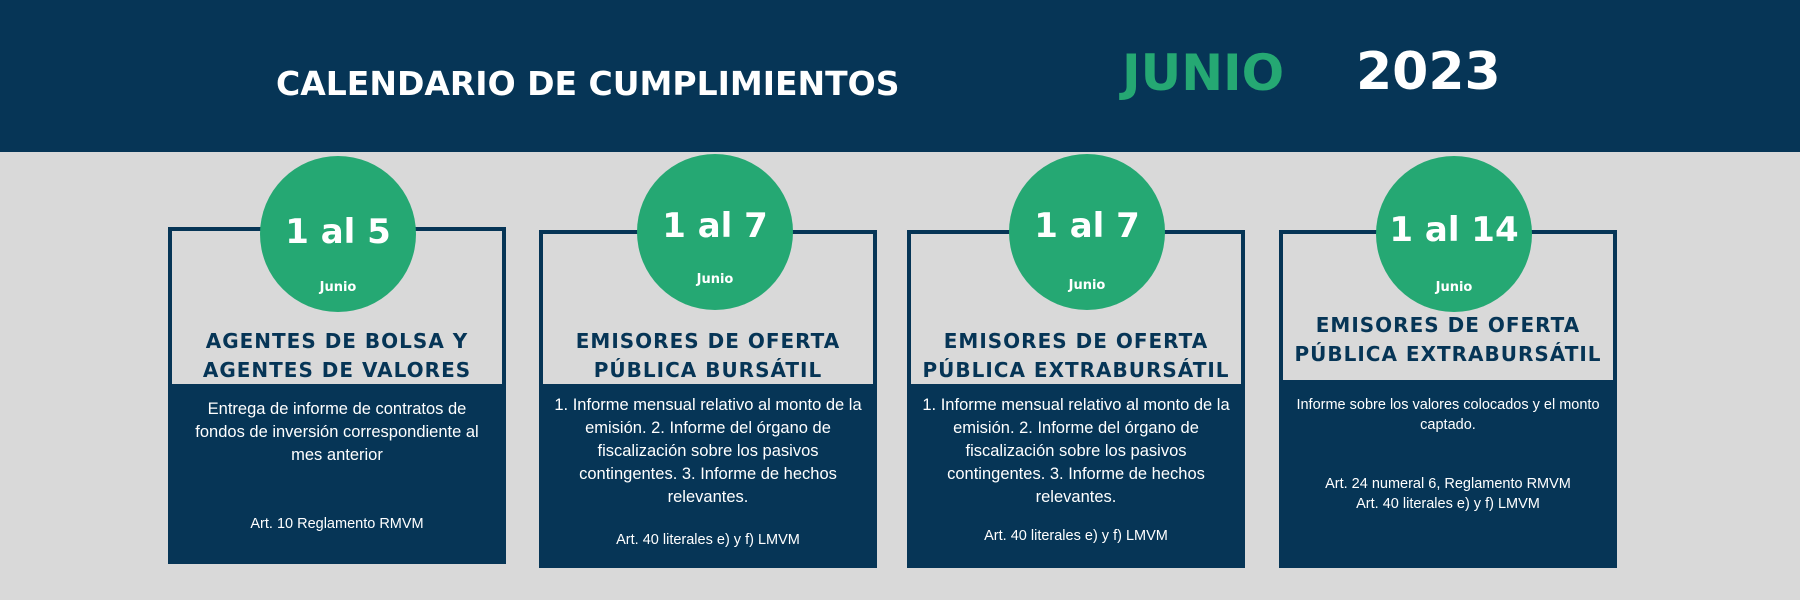 This screenshot has height=600, width=1800. What do you see at coordinates (337, 341) in the screenshot?
I see `card-heading-line1: AGENTES DE BOLSA Y` at bounding box center [337, 341].